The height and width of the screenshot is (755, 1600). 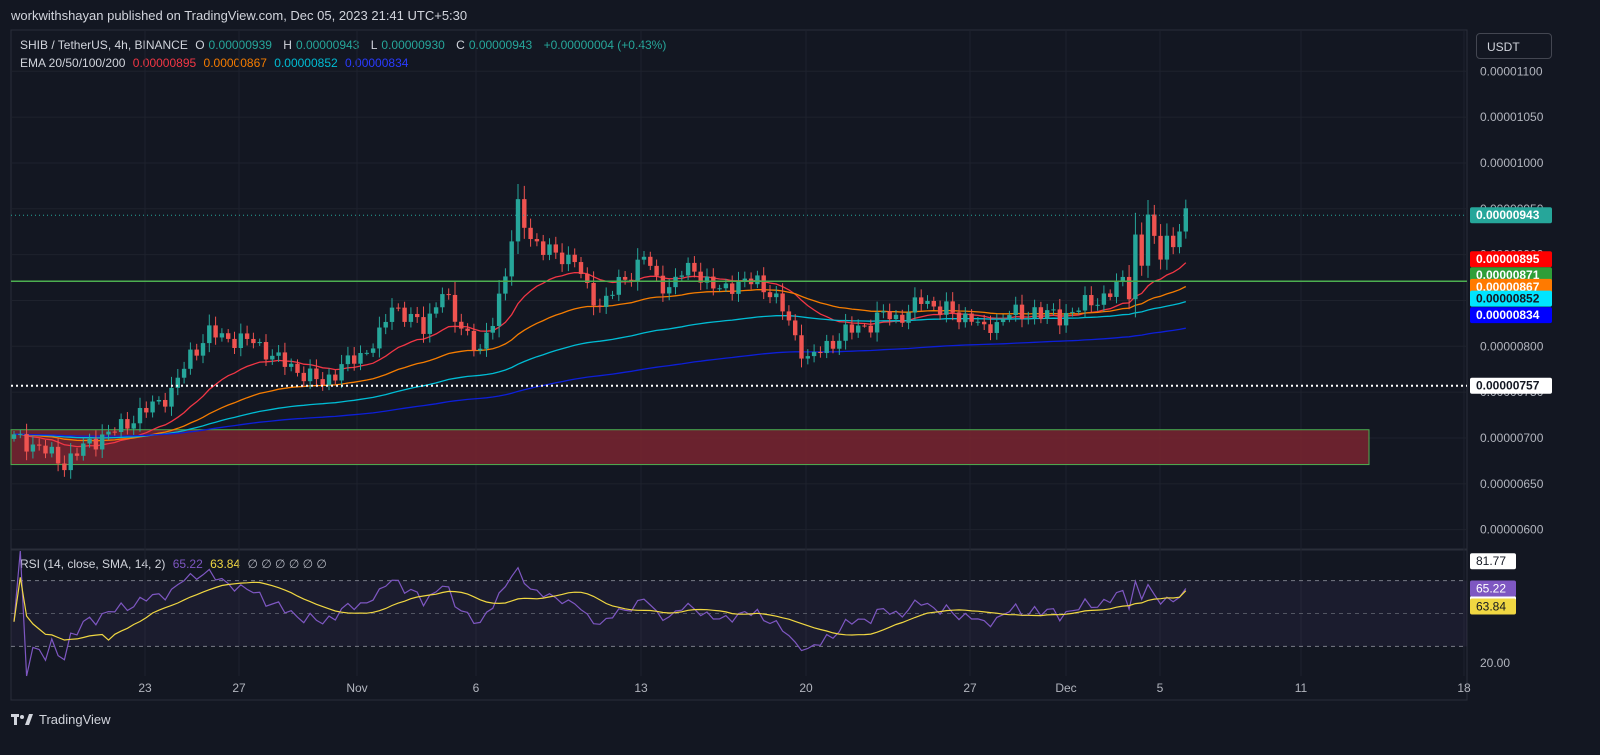 What do you see at coordinates (239, 688) in the screenshot?
I see `time-tick-label: 27` at bounding box center [239, 688].